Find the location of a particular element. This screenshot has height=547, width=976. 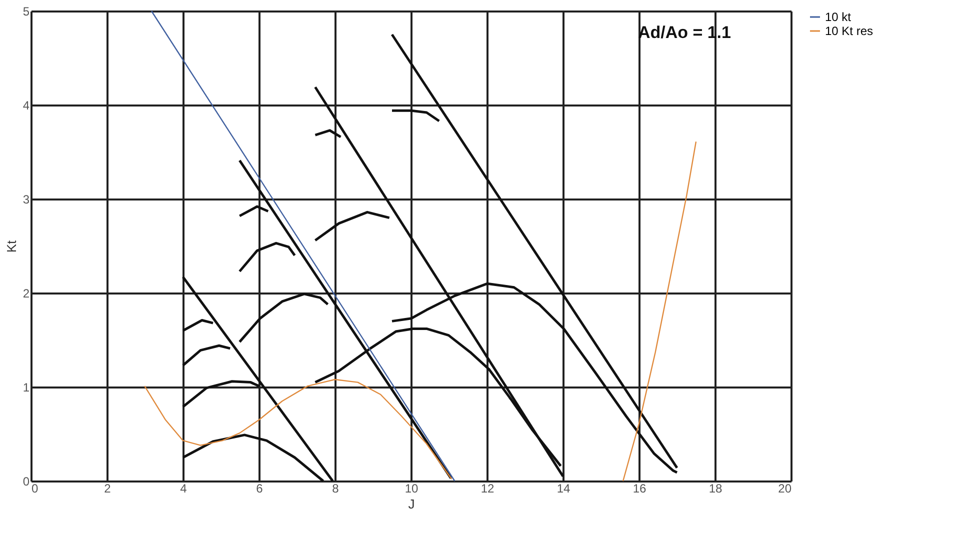

y-tick-label: 2 is located at coordinates (26, 293).